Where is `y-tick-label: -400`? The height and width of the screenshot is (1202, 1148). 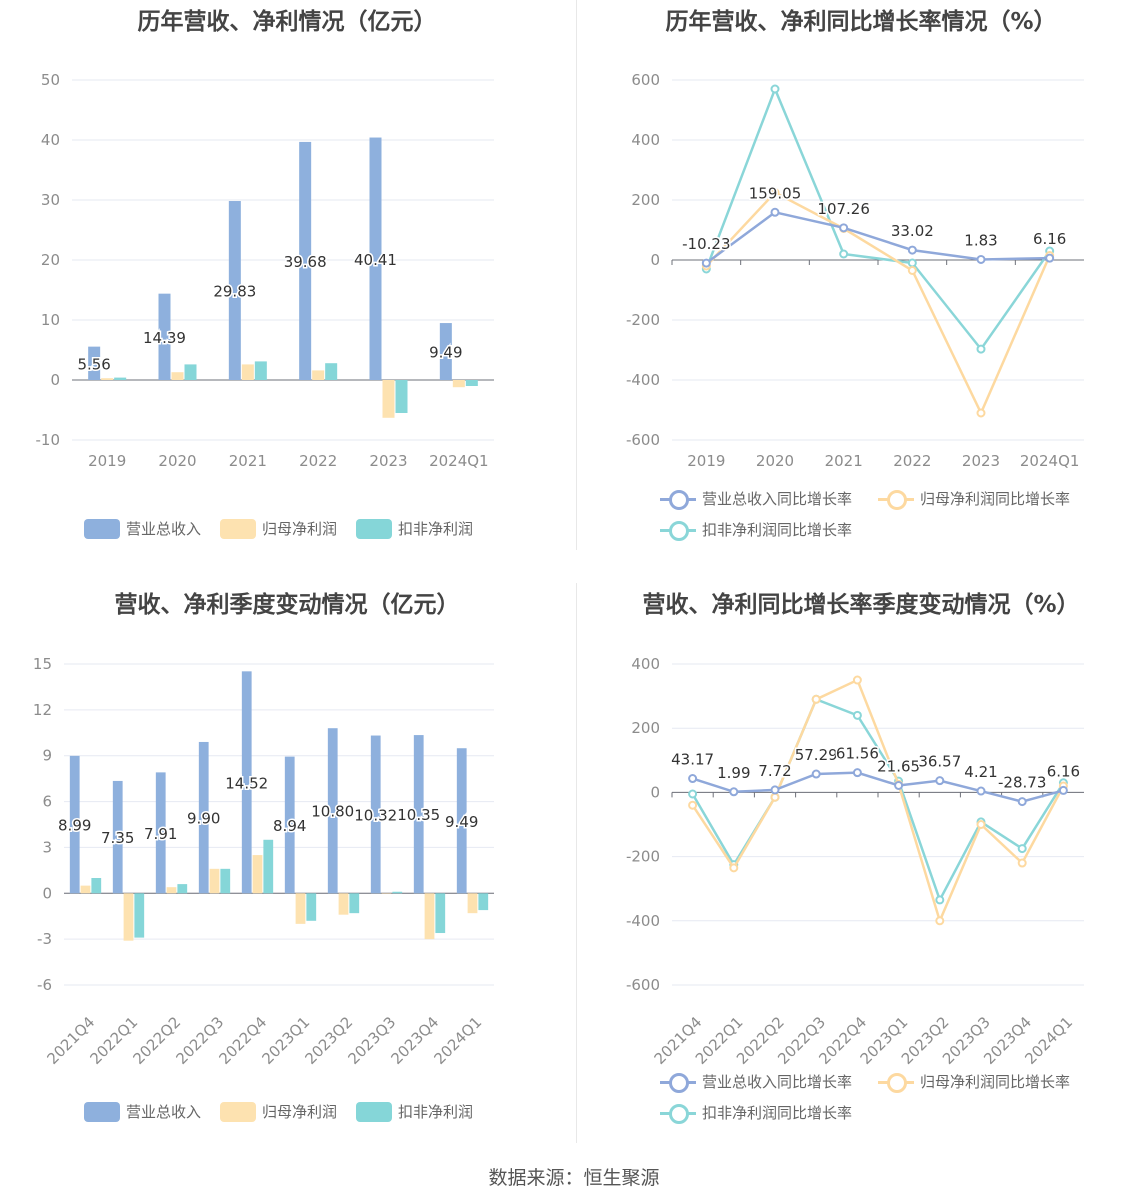 y-tick-label: -400 is located at coordinates (643, 921).